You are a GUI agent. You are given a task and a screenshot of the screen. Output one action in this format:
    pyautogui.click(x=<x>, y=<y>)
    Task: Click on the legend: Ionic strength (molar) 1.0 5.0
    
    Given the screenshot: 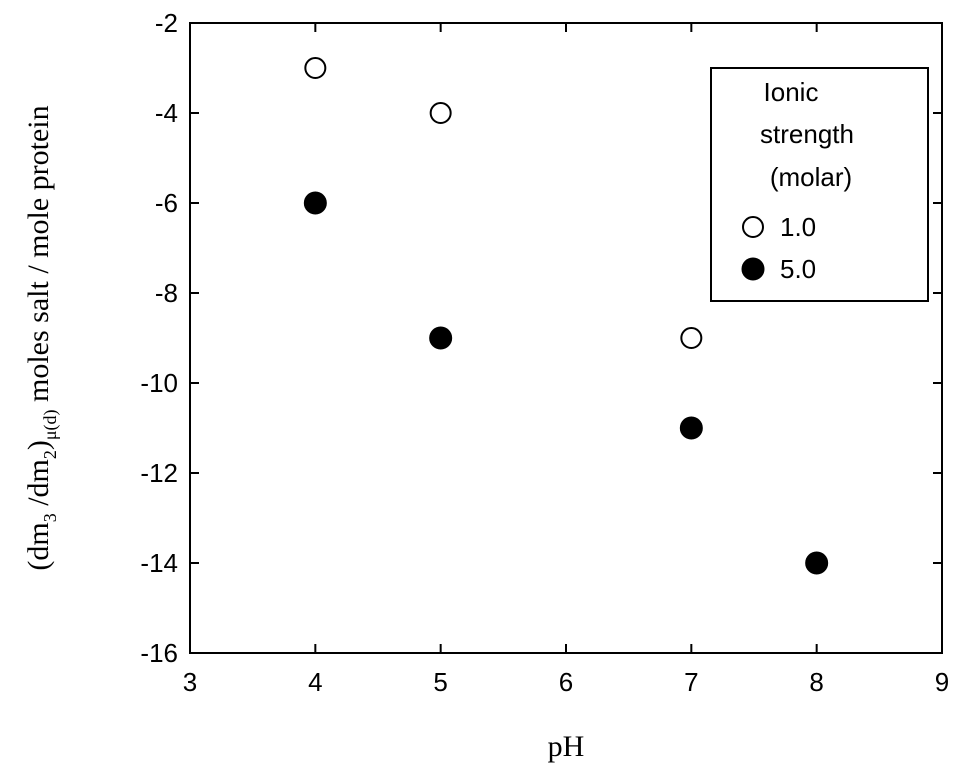 What is the action you would take?
    pyautogui.click(x=819, y=184)
    